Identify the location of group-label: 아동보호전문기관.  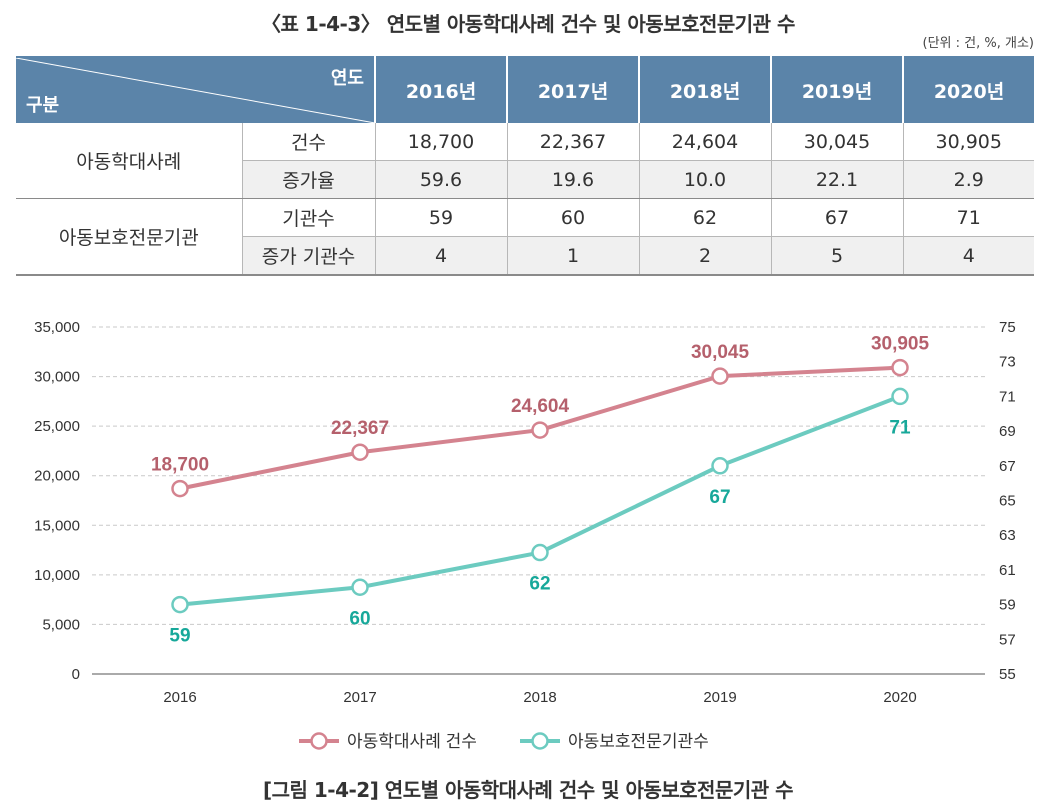
(129, 237).